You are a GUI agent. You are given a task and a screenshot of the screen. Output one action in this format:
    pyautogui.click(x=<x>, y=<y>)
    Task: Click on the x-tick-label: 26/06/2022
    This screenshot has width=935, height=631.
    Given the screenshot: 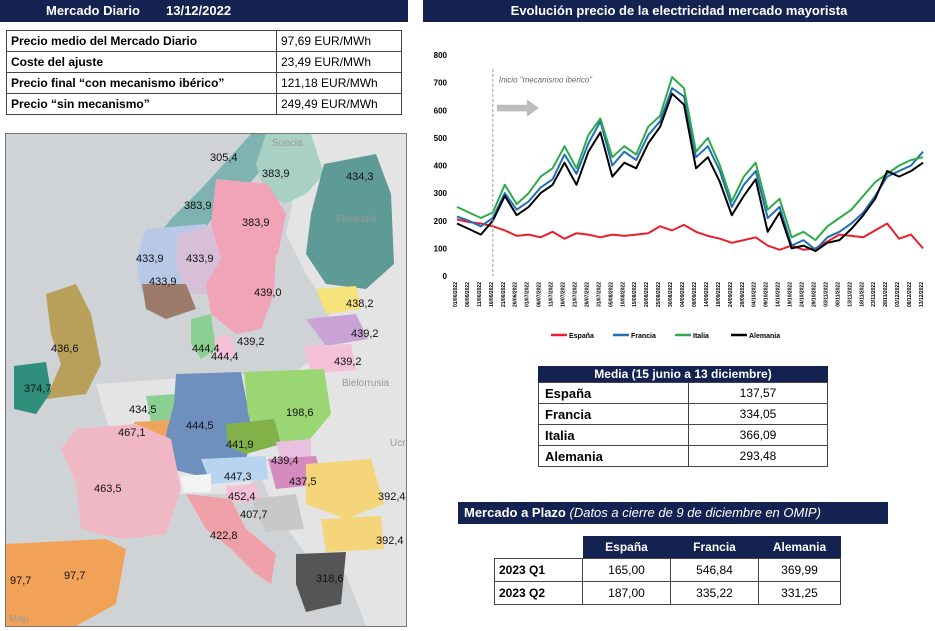 What is the action you would take?
    pyautogui.click(x=516, y=294)
    